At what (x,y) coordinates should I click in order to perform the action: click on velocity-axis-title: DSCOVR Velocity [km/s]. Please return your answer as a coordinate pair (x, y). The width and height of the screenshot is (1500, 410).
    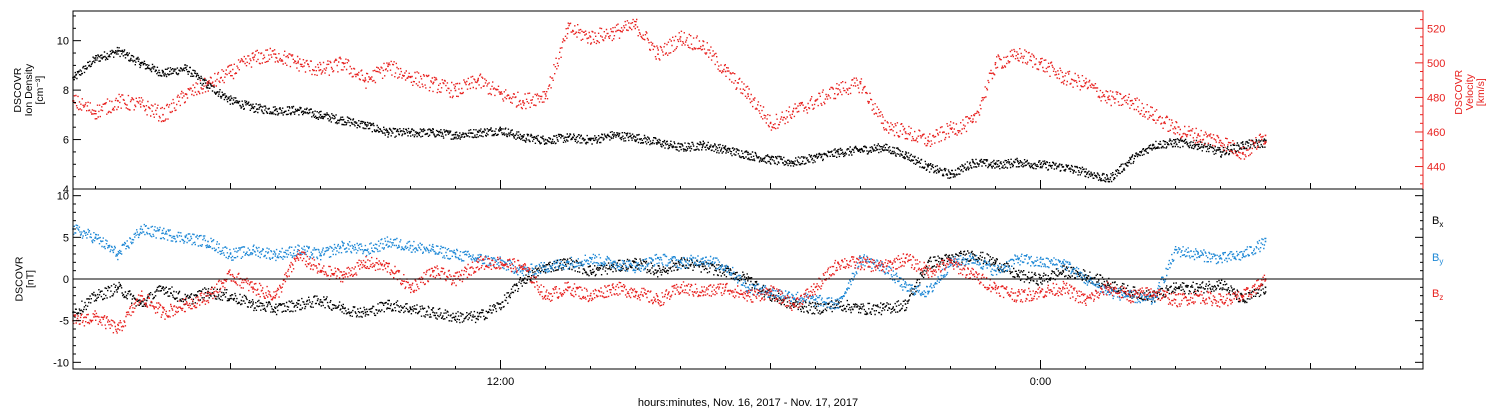
    Looking at the image, I should click on (1470, 91).